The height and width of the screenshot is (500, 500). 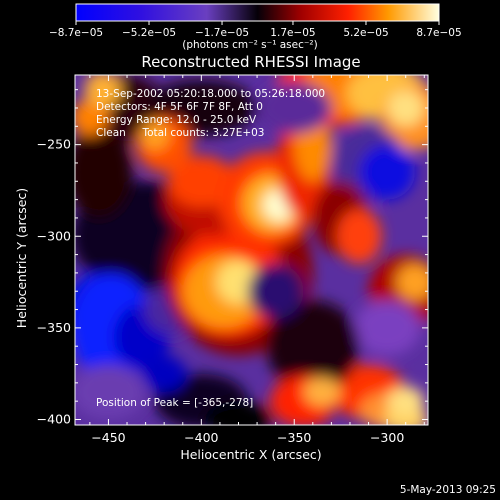 What do you see at coordinates (179, 107) in the screenshot?
I see `annotation-detectors: Detectors: 4F 5F 6F 7F 8F, Att 0` at bounding box center [179, 107].